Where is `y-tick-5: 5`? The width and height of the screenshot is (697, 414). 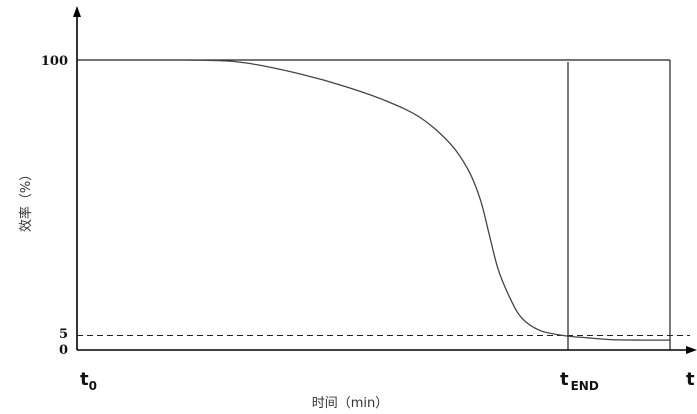
y-tick-5: 5 is located at coordinates (63, 334).